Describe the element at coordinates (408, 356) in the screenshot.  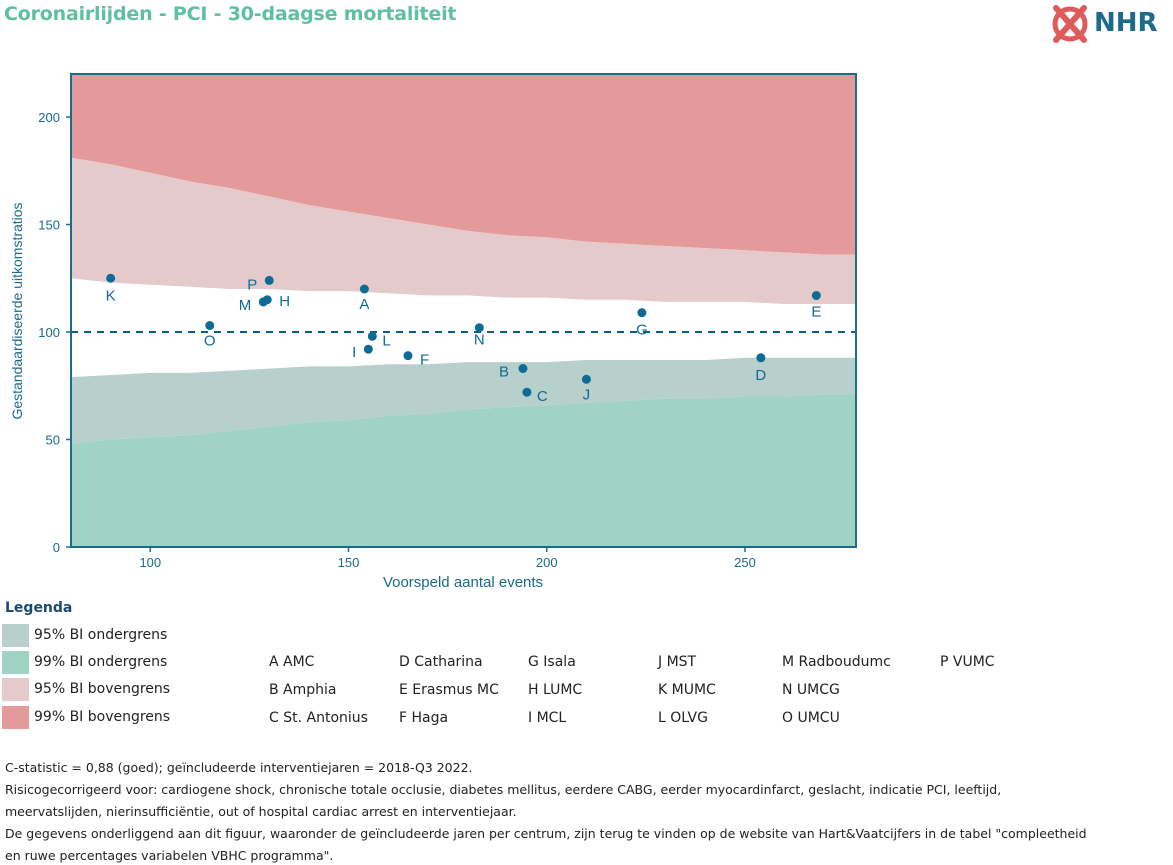
I see `point-F` at that location.